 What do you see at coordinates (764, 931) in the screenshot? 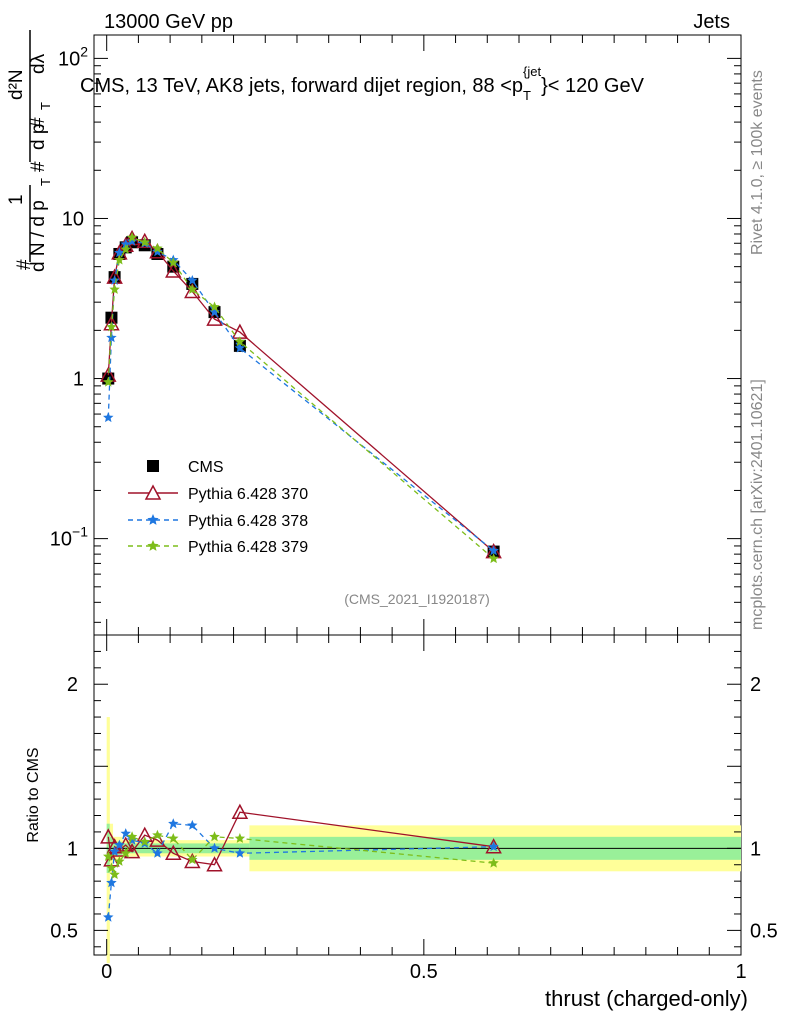
I see `ratio-y-tick-label-right: 0.5` at bounding box center [764, 931].